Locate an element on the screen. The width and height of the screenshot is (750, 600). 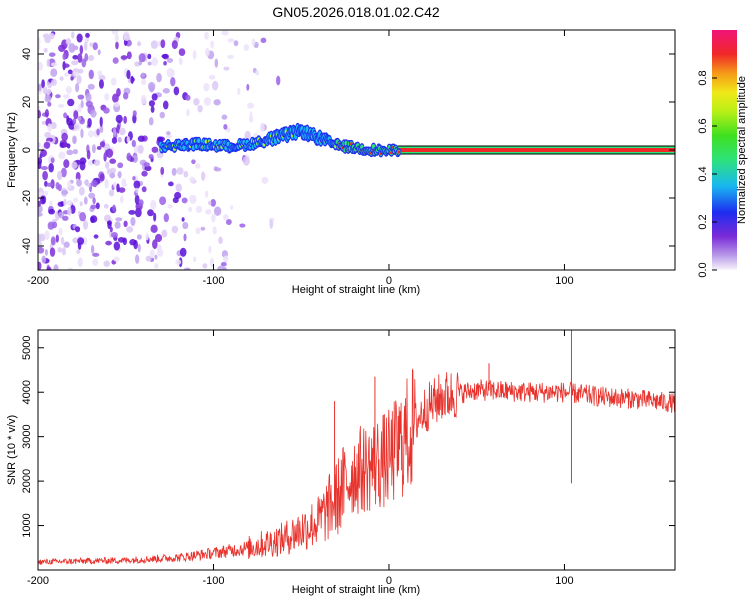
snr-y-tick-label: 4000 is located at coordinates (27, 392).